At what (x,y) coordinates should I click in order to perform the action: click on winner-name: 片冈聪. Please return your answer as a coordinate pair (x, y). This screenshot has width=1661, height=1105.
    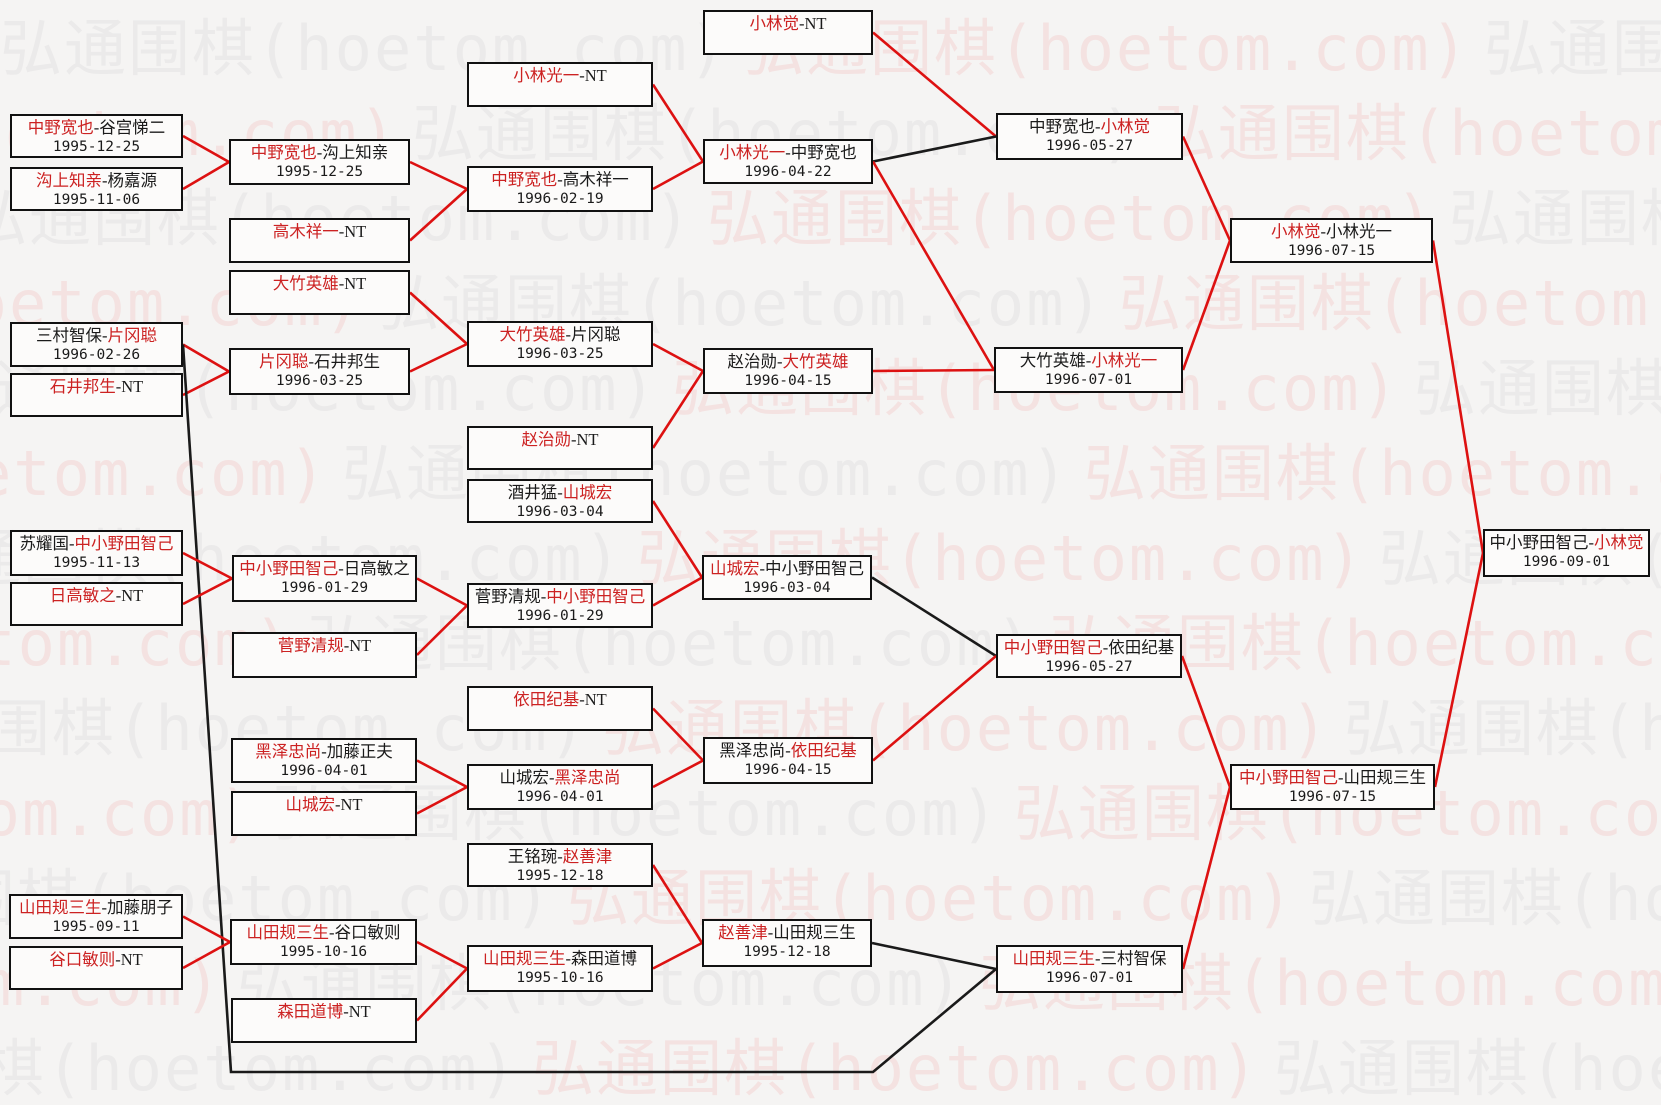
    Looking at the image, I should click on (132, 335).